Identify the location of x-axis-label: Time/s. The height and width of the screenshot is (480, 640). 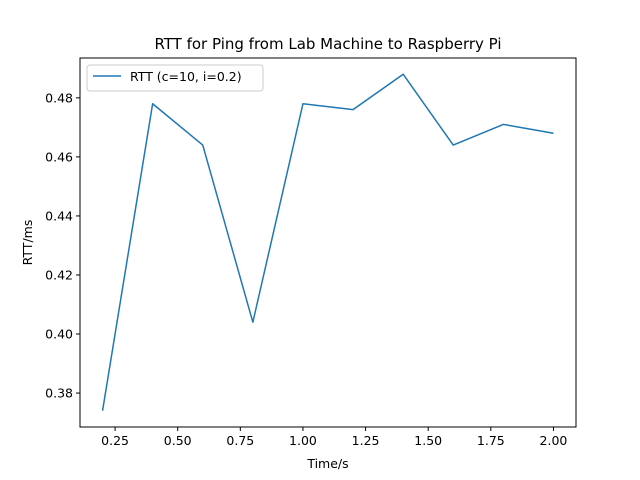
(327, 463).